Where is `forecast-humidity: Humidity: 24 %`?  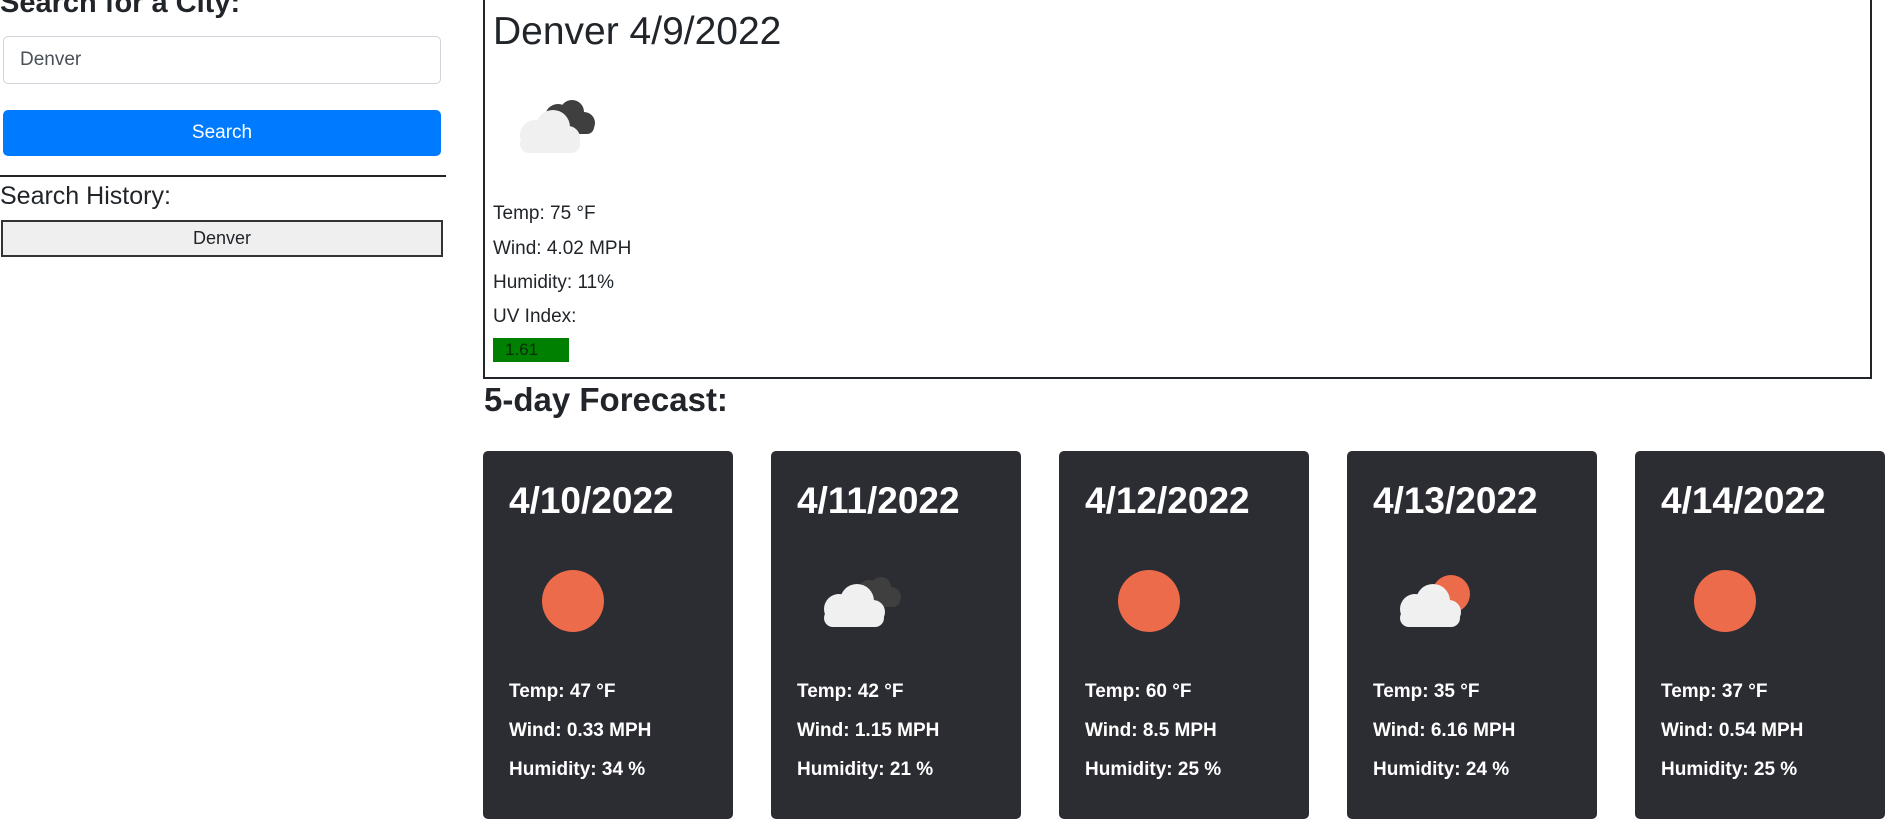
forecast-humidity: Humidity: 24 % is located at coordinates (1441, 769).